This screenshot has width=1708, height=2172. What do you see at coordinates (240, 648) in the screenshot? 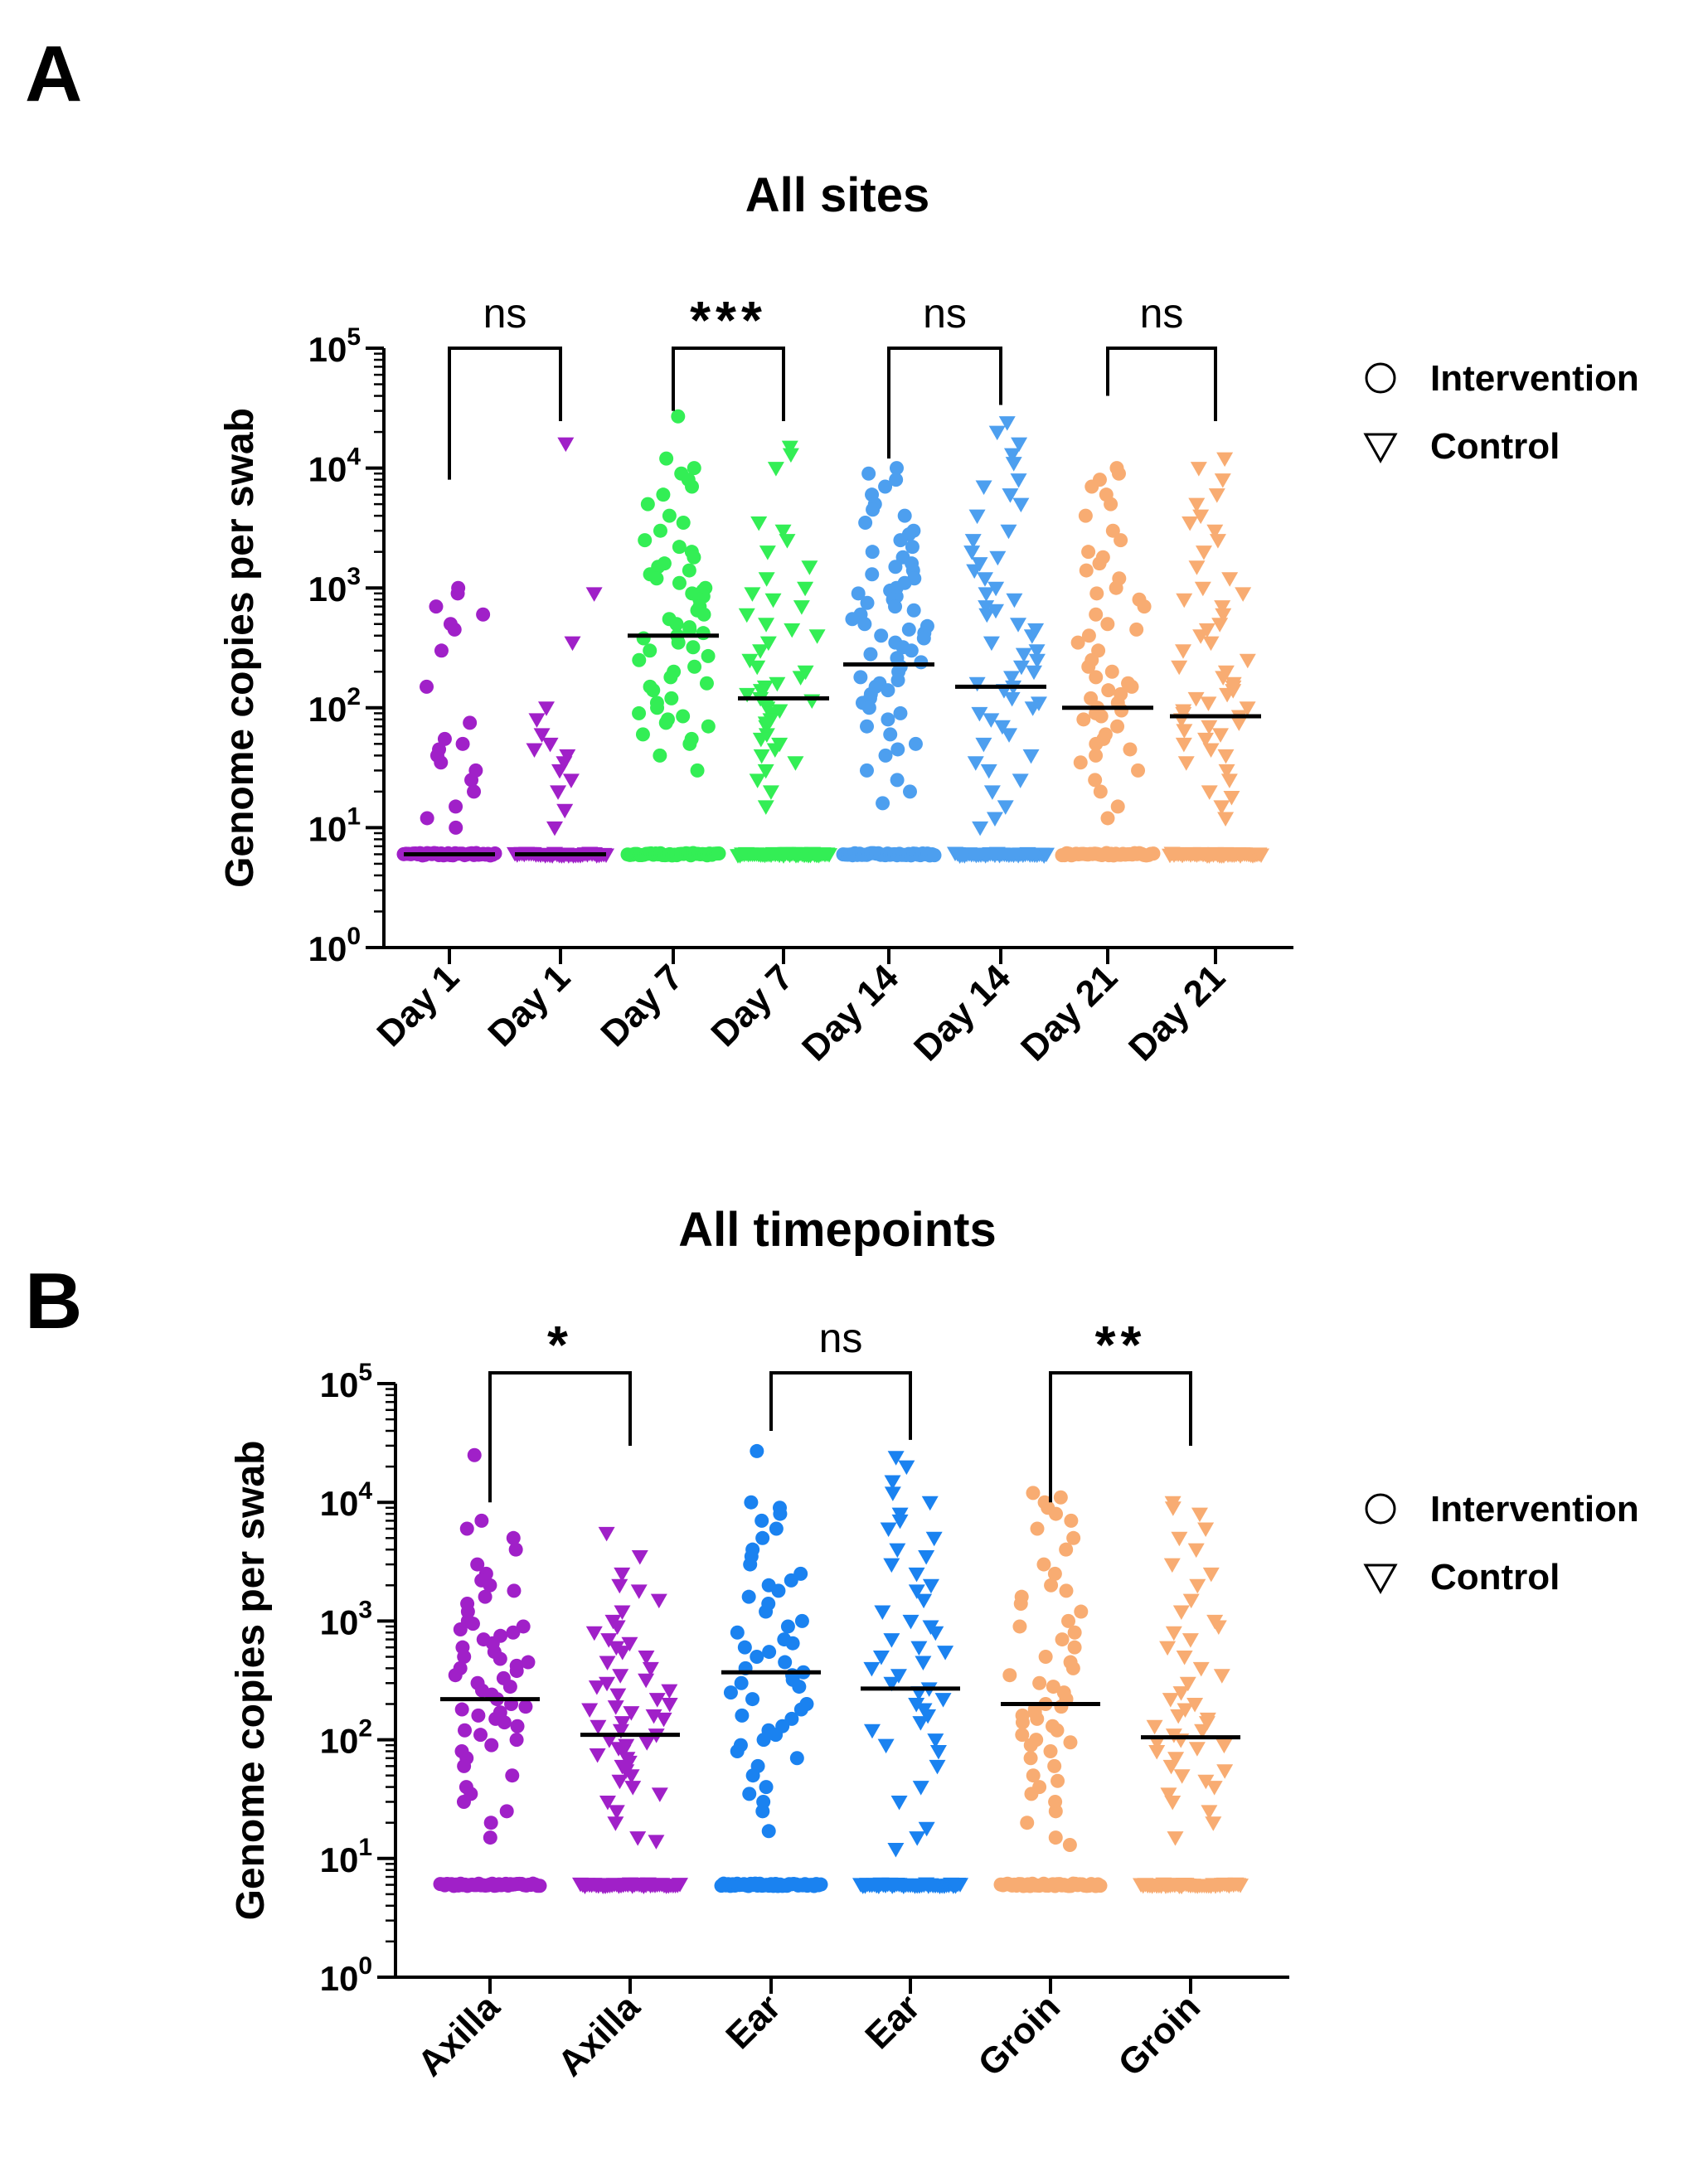
I see `y-axis-label: Genome copies per swab` at bounding box center [240, 648].